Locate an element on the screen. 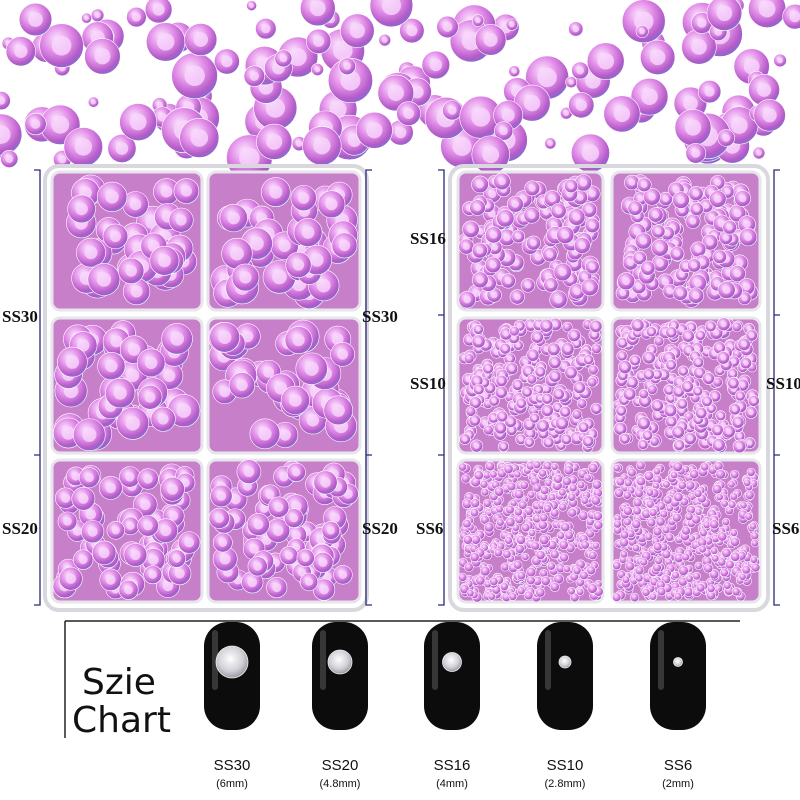  chart-title: Chart is located at coordinates (121, 720).